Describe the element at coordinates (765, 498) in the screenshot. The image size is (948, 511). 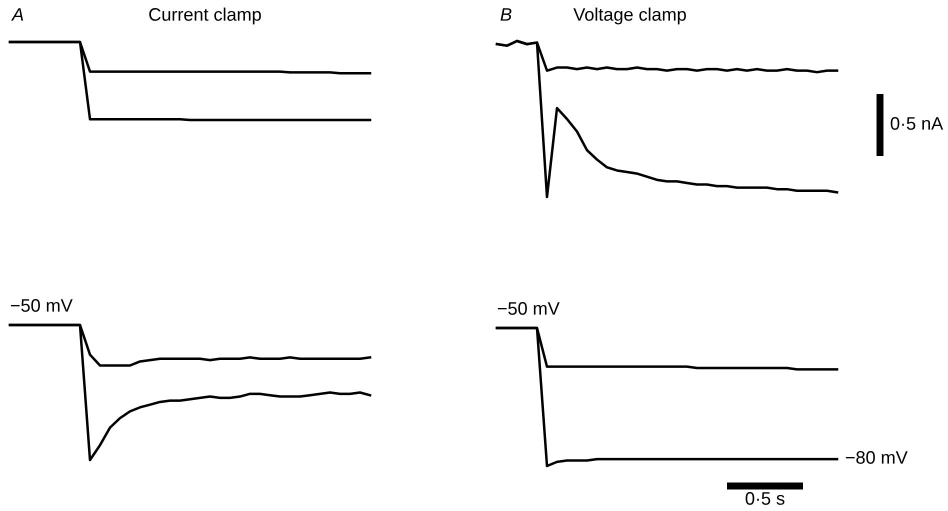
I see `text: 0·5 s` at that location.